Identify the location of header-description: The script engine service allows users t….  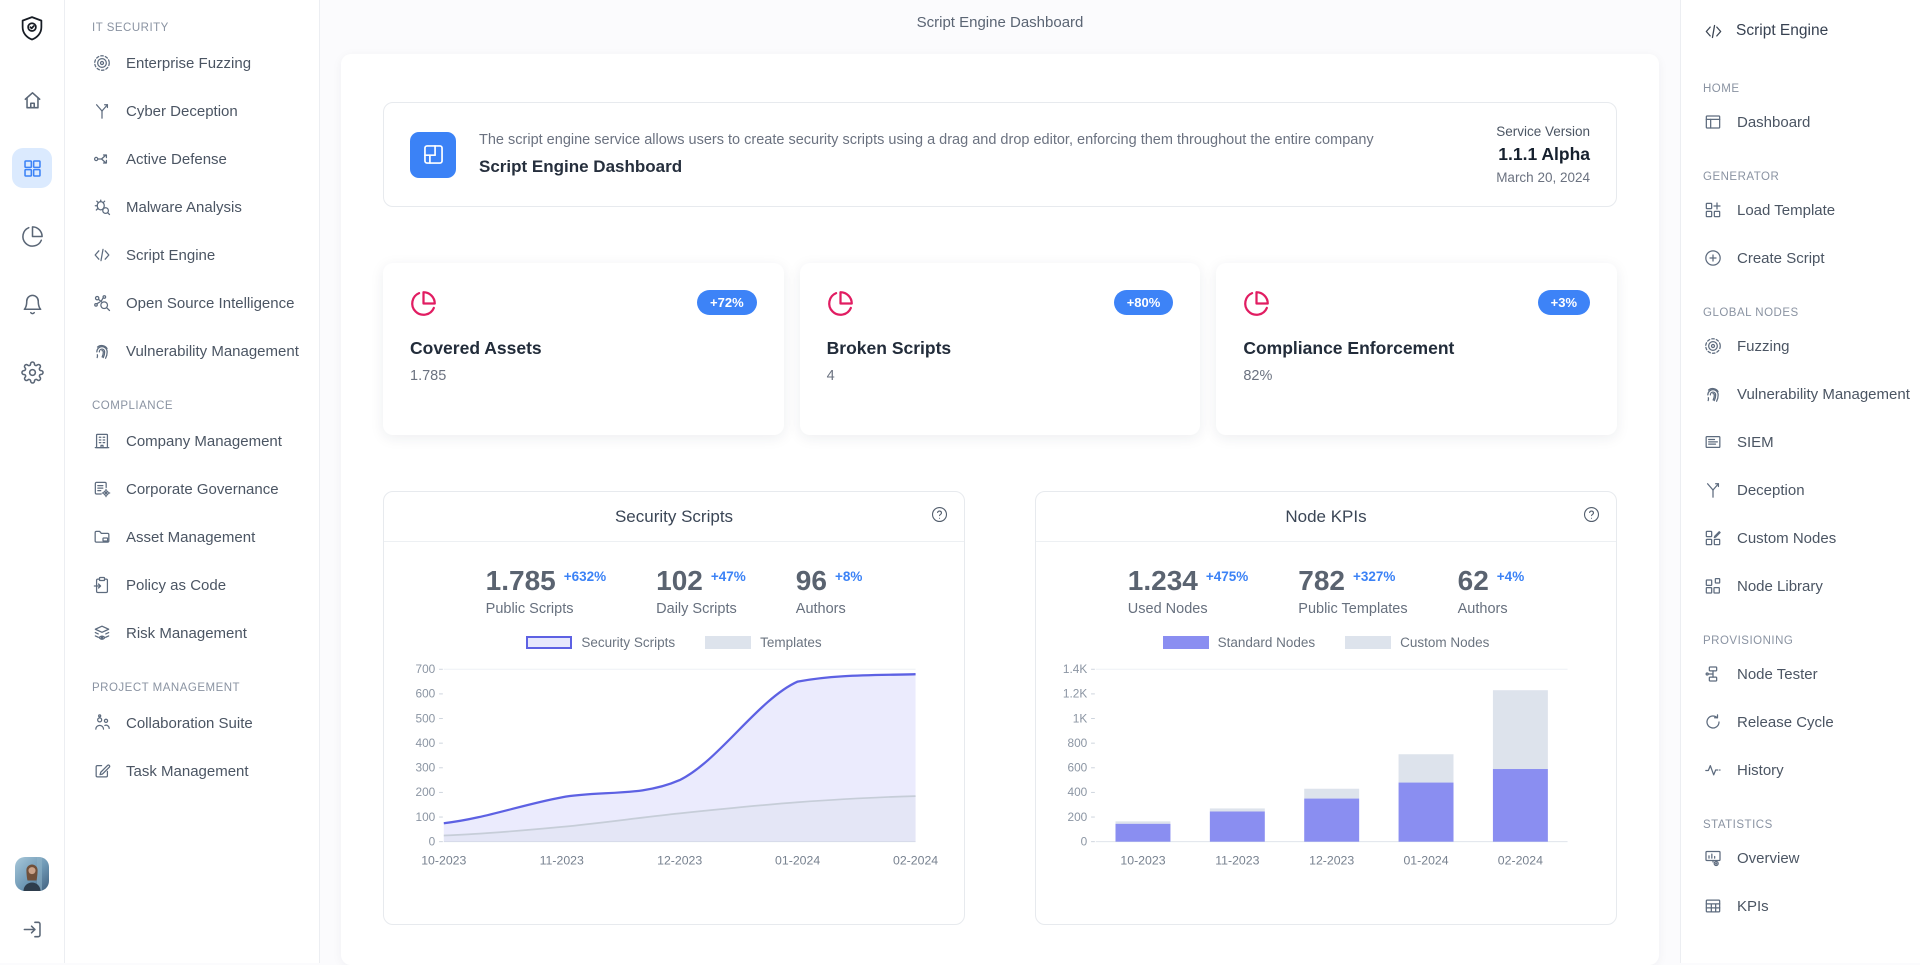
(926, 140).